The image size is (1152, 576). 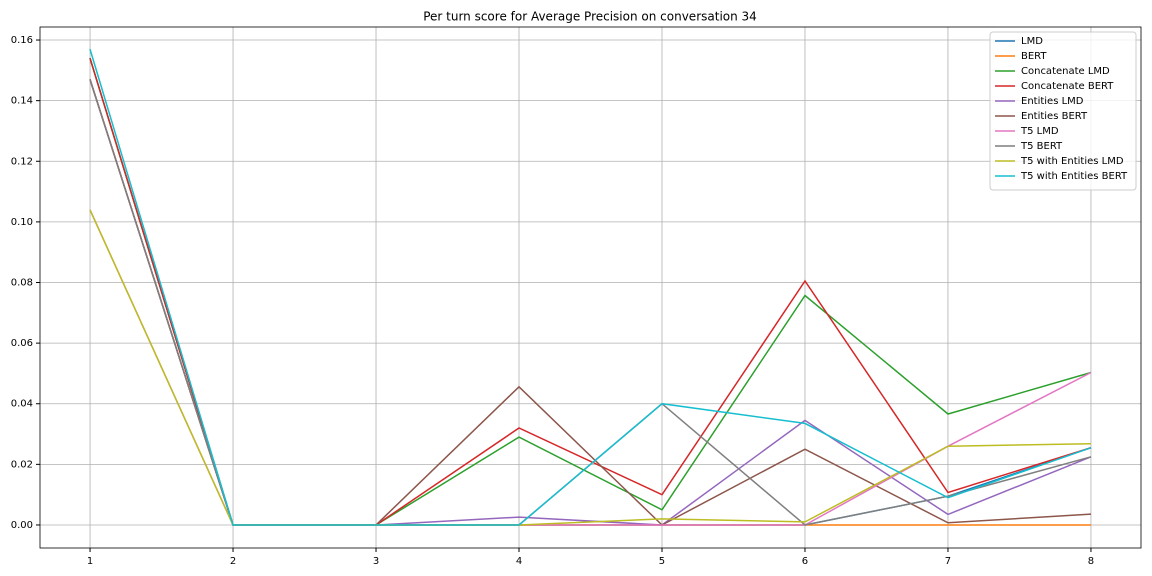 What do you see at coordinates (1067, 86) in the screenshot?
I see `legend-label: Concatenate BERT` at bounding box center [1067, 86].